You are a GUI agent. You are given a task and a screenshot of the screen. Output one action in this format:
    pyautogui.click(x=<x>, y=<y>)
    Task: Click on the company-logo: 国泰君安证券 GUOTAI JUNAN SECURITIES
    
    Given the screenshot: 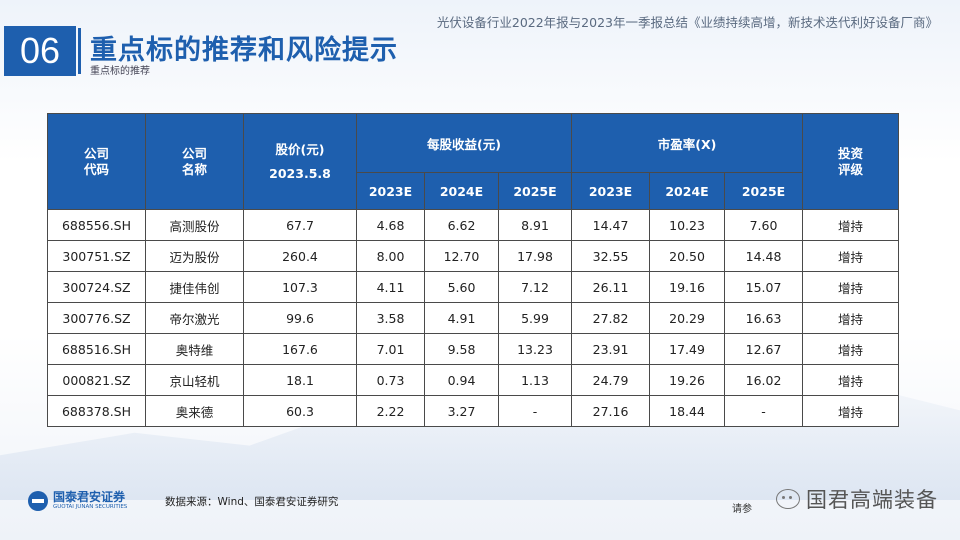 What is the action you would take?
    pyautogui.click(x=77, y=500)
    